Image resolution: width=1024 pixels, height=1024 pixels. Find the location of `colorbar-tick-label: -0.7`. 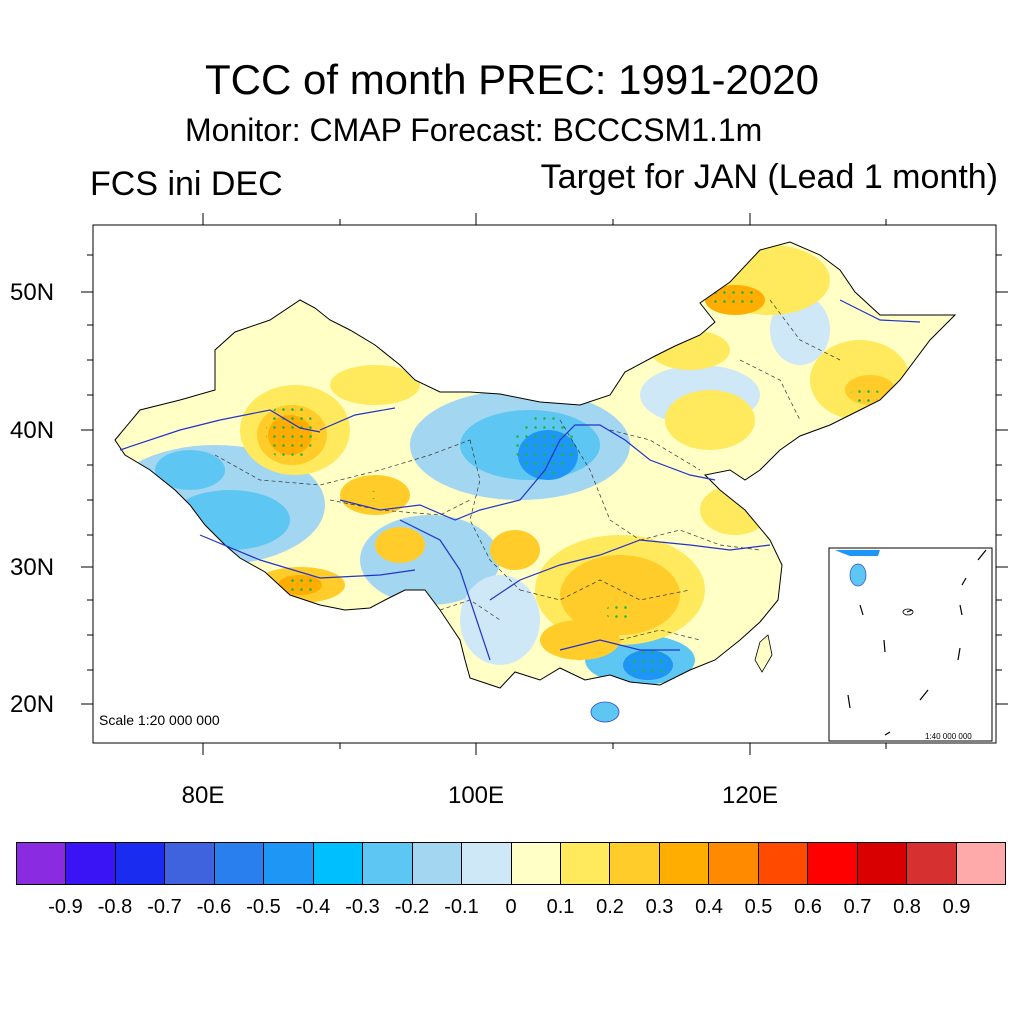

colorbar-tick-label: -0.7 is located at coordinates (164, 907).